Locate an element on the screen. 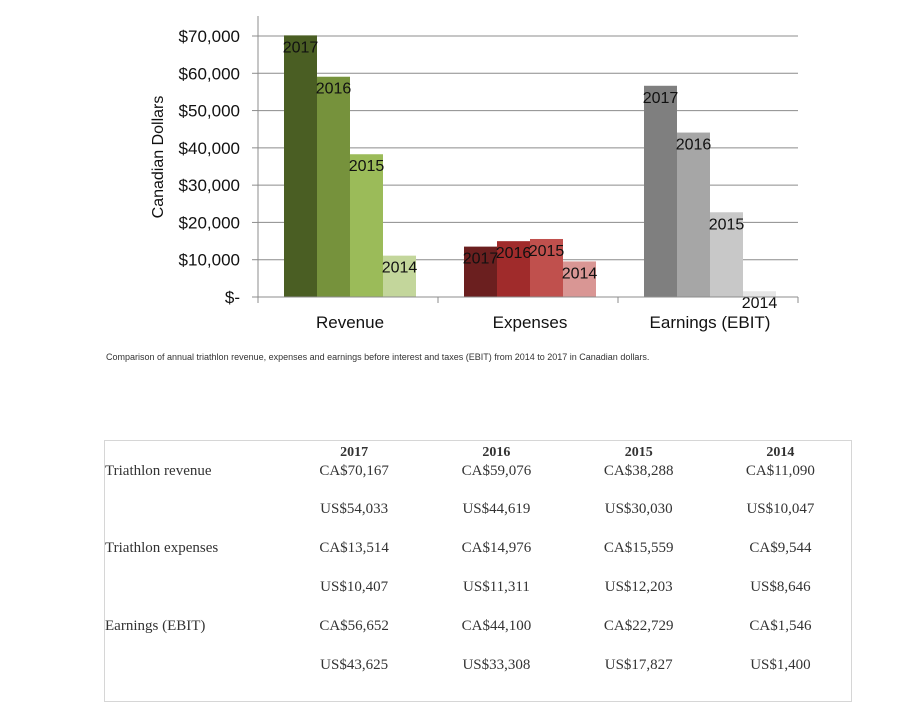 This screenshot has width=900, height=718. y-axis-title: Canadian Dollars is located at coordinates (158, 157).